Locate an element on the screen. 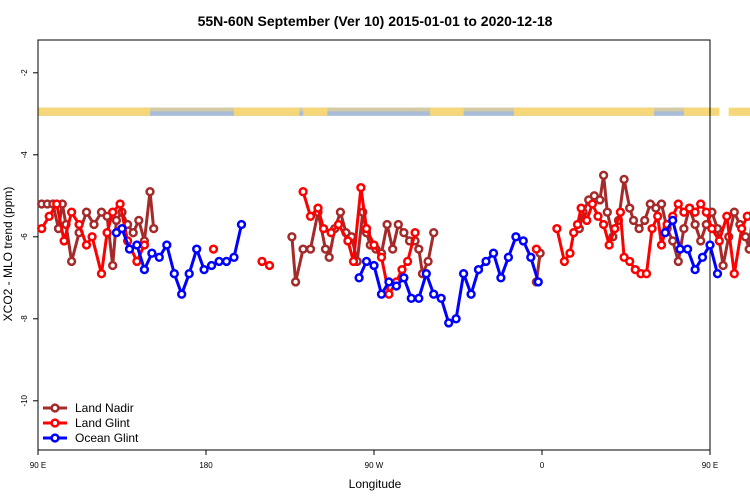 This screenshot has height=500, width=750. x-tick-label: 90 W is located at coordinates (374, 465).